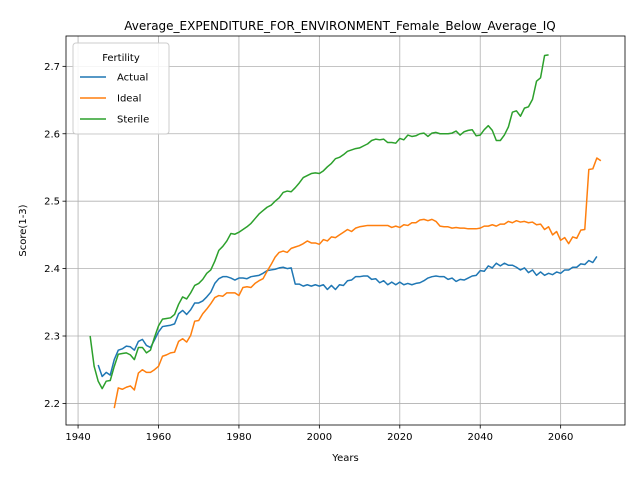  What do you see at coordinates (52, 269) in the screenshot?
I see `y-tick-label: 2.4` at bounding box center [52, 269].